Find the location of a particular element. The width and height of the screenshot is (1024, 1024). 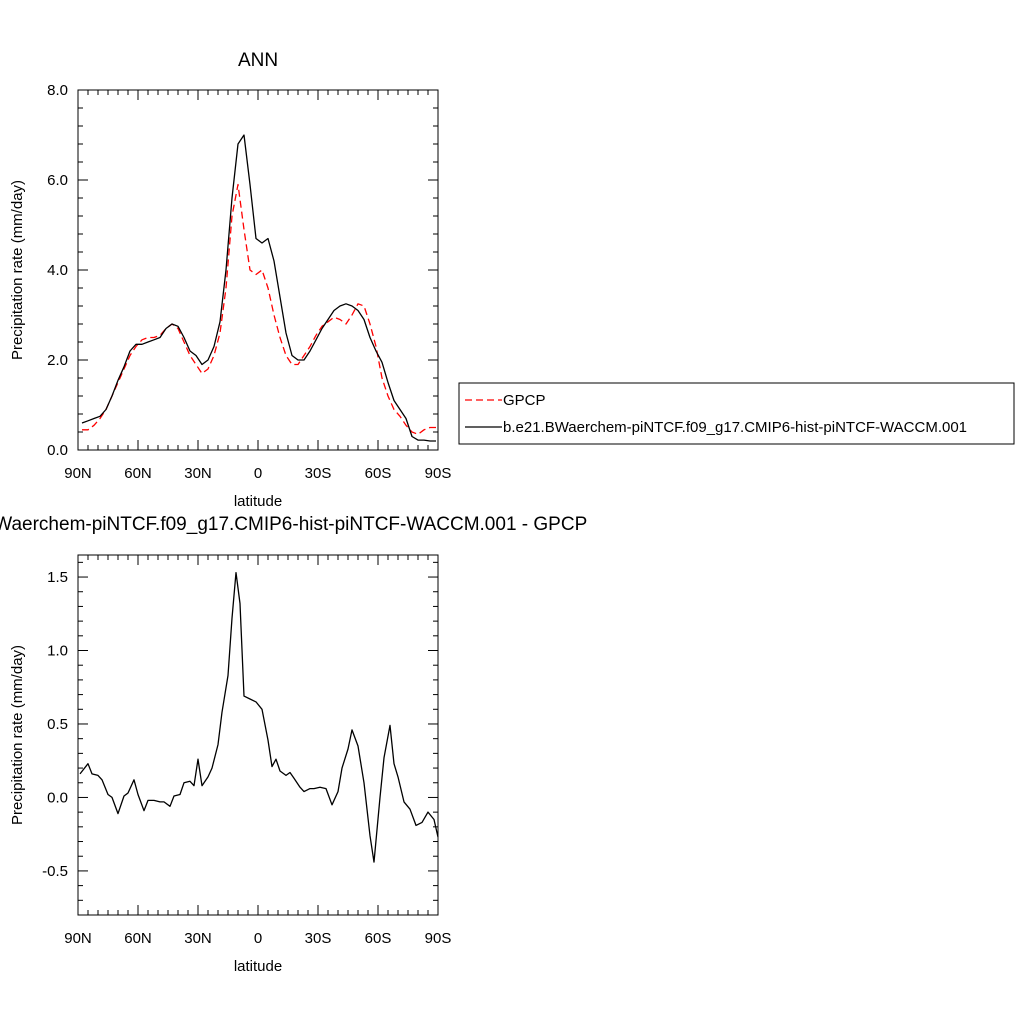

y-tick-label: 4.0 is located at coordinates (57, 270).